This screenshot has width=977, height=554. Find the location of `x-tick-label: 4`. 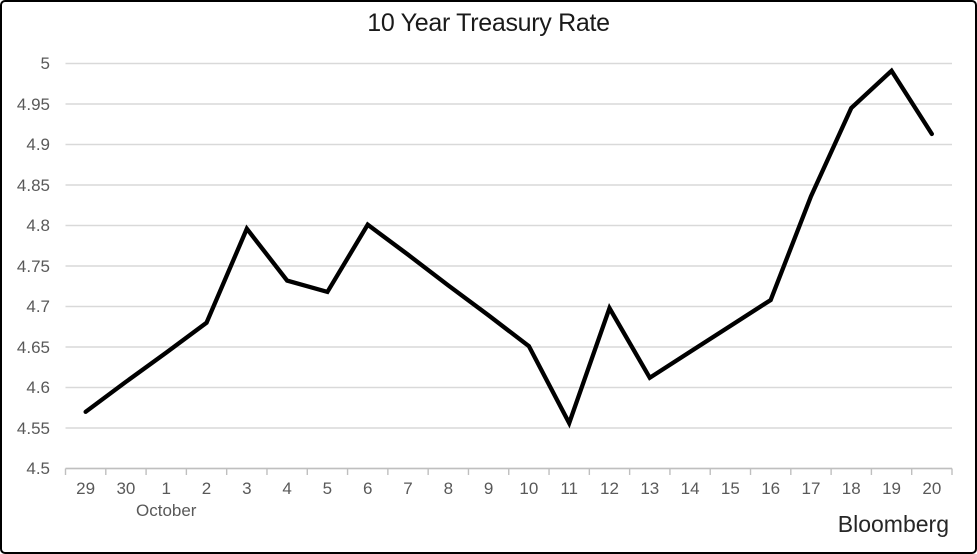

x-tick-label: 4 is located at coordinates (287, 488).